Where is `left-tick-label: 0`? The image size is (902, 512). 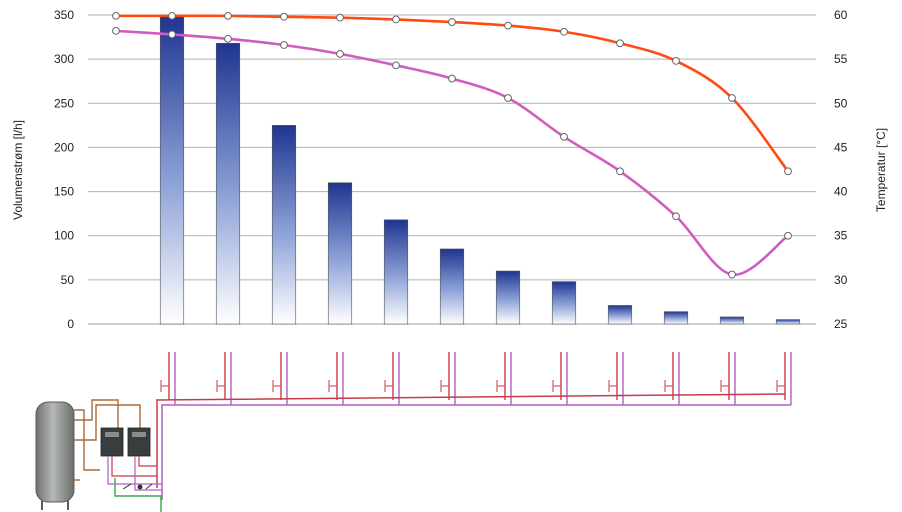
left-tick-label: 0 is located at coordinates (70, 324).